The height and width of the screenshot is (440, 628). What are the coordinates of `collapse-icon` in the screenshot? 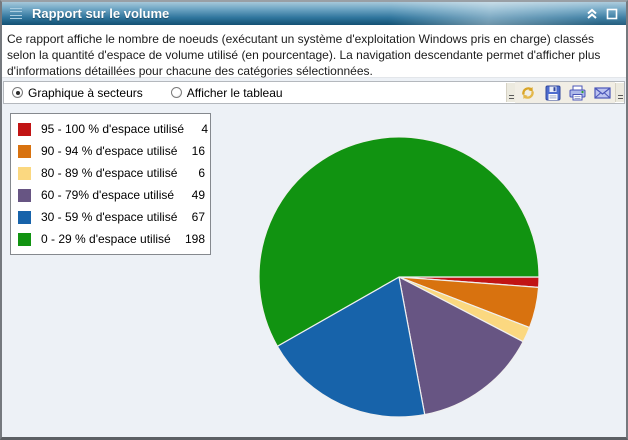 It's located at (591, 13).